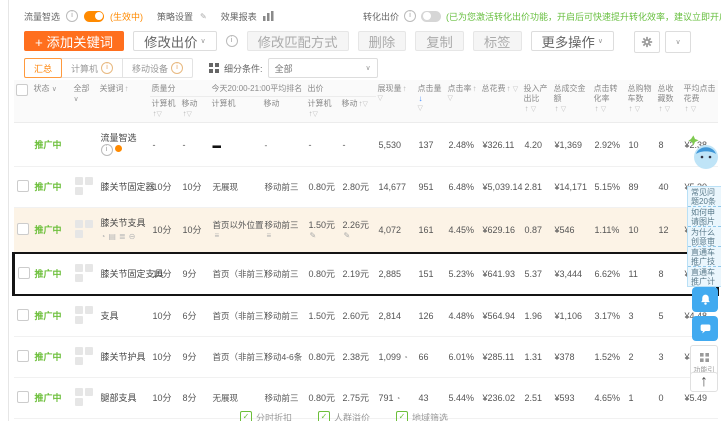 This screenshot has width=721, height=421. I want to click on notifications-button, so click(705, 299).